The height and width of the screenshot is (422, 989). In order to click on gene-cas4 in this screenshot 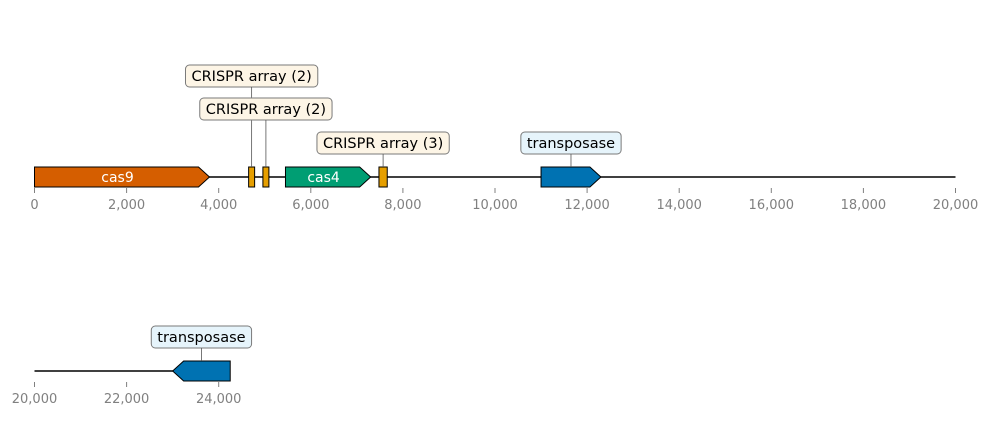, I will do `click(328, 177)`.